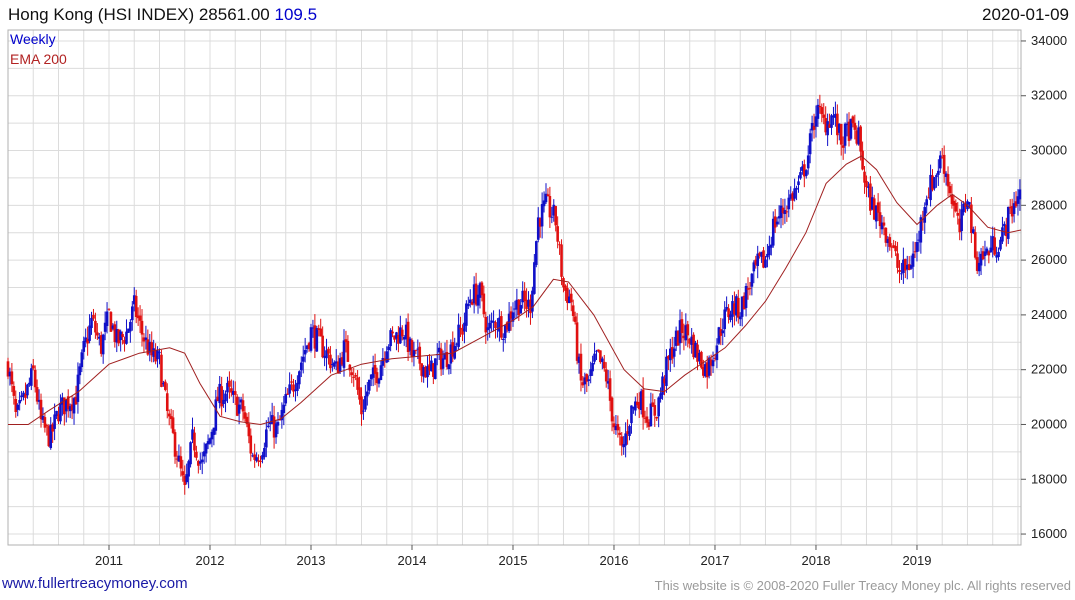 The width and height of the screenshot is (1075, 600). What do you see at coordinates (33, 39) in the screenshot?
I see `legend-weekly: Weekly` at bounding box center [33, 39].